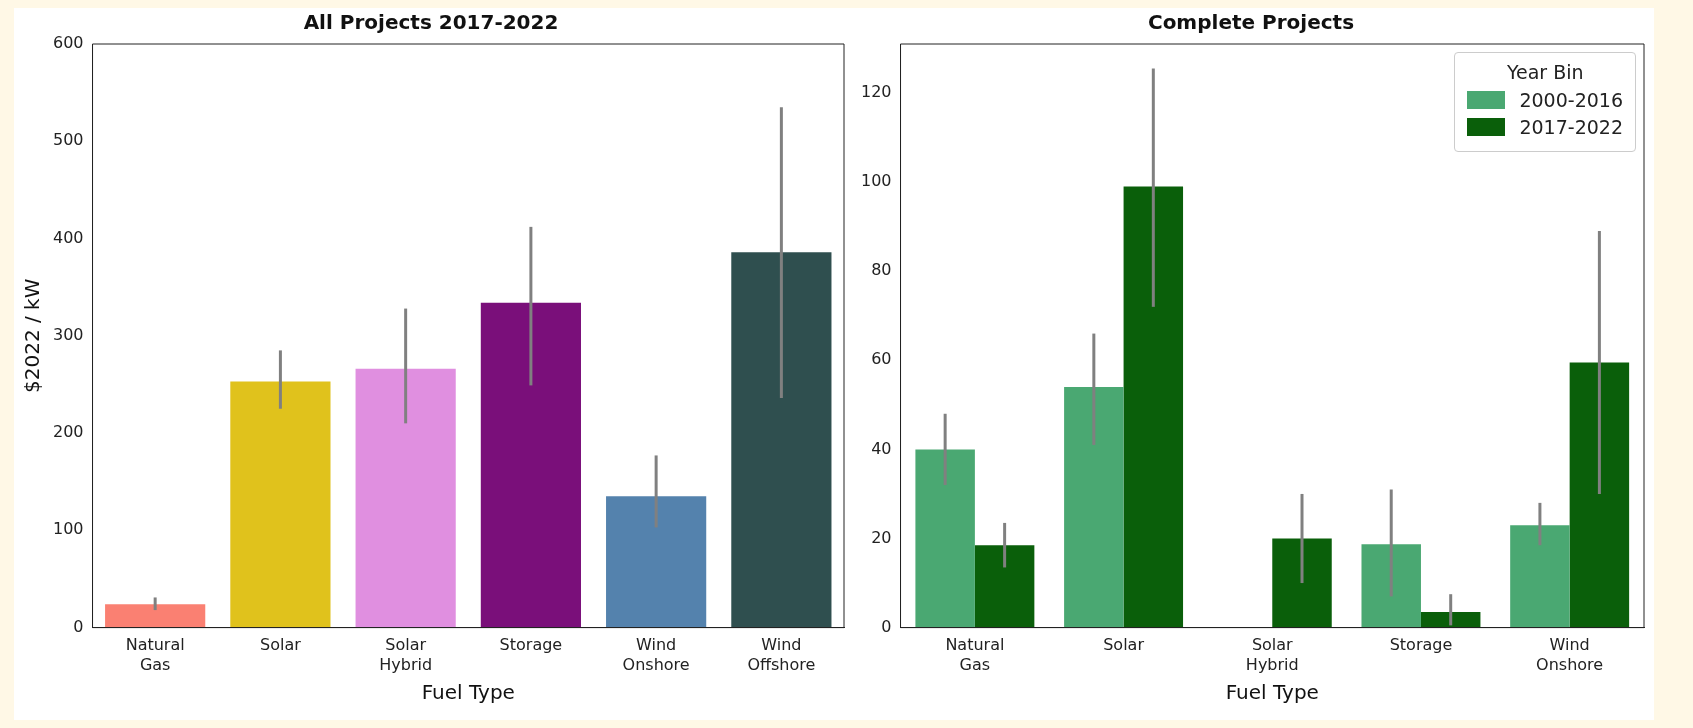 The image size is (1693, 728). What do you see at coordinates (1545, 72) in the screenshot?
I see `legend-title: Year Bin` at bounding box center [1545, 72].